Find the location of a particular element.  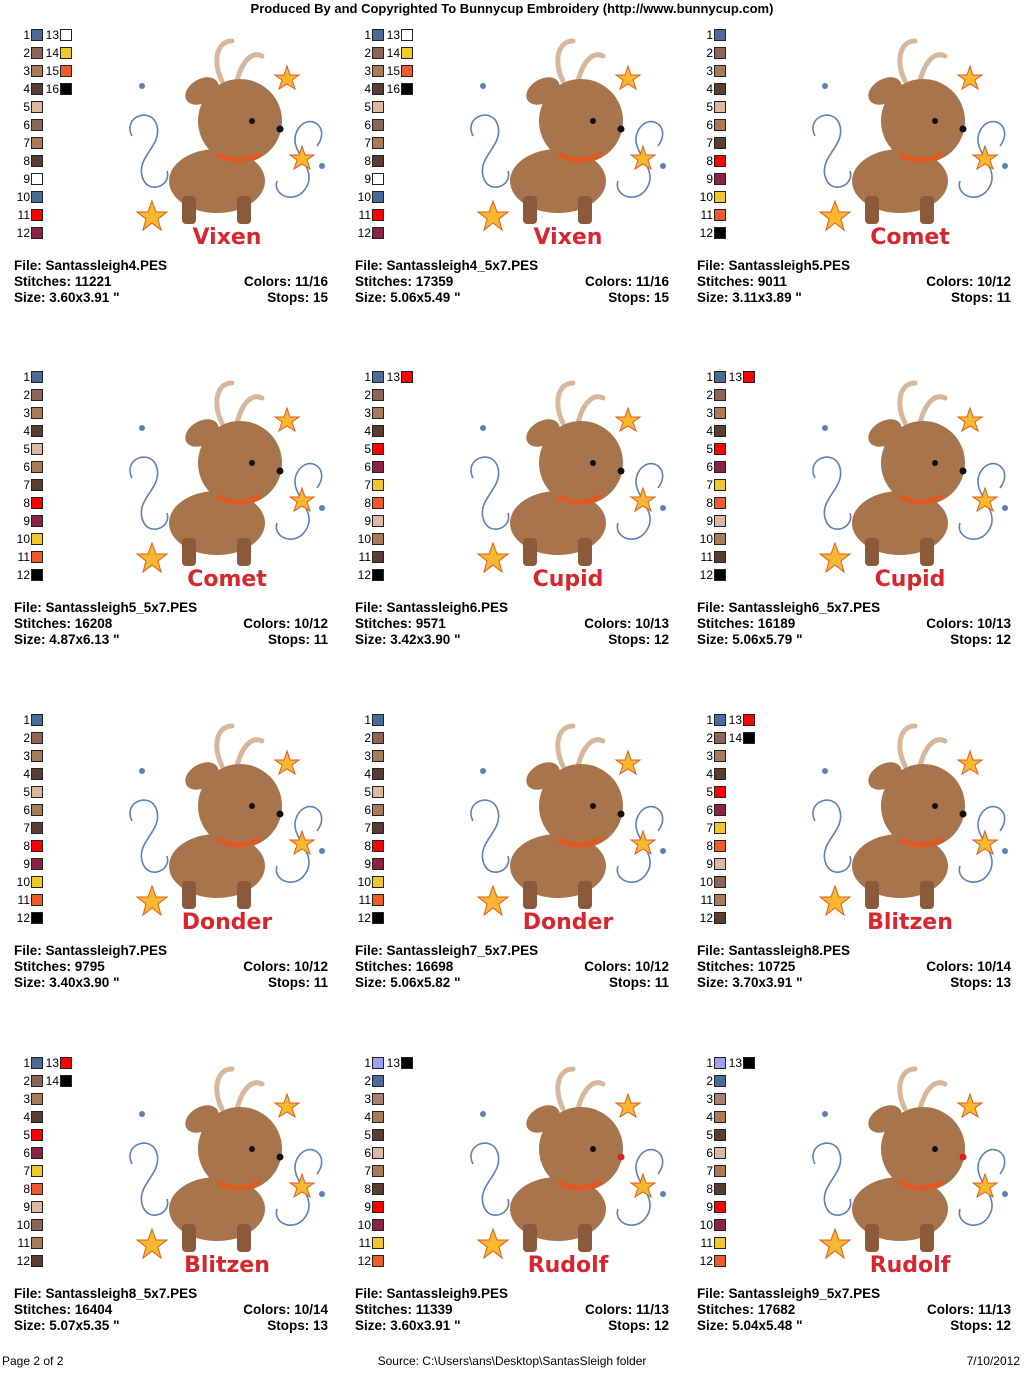

antlers-icon is located at coordinates (239, 1089).